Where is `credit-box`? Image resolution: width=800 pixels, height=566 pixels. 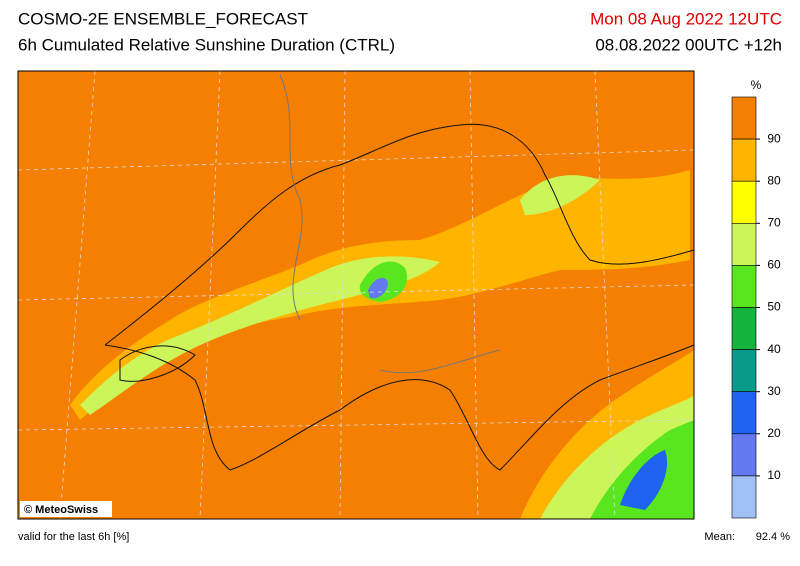 credit-box is located at coordinates (66, 509).